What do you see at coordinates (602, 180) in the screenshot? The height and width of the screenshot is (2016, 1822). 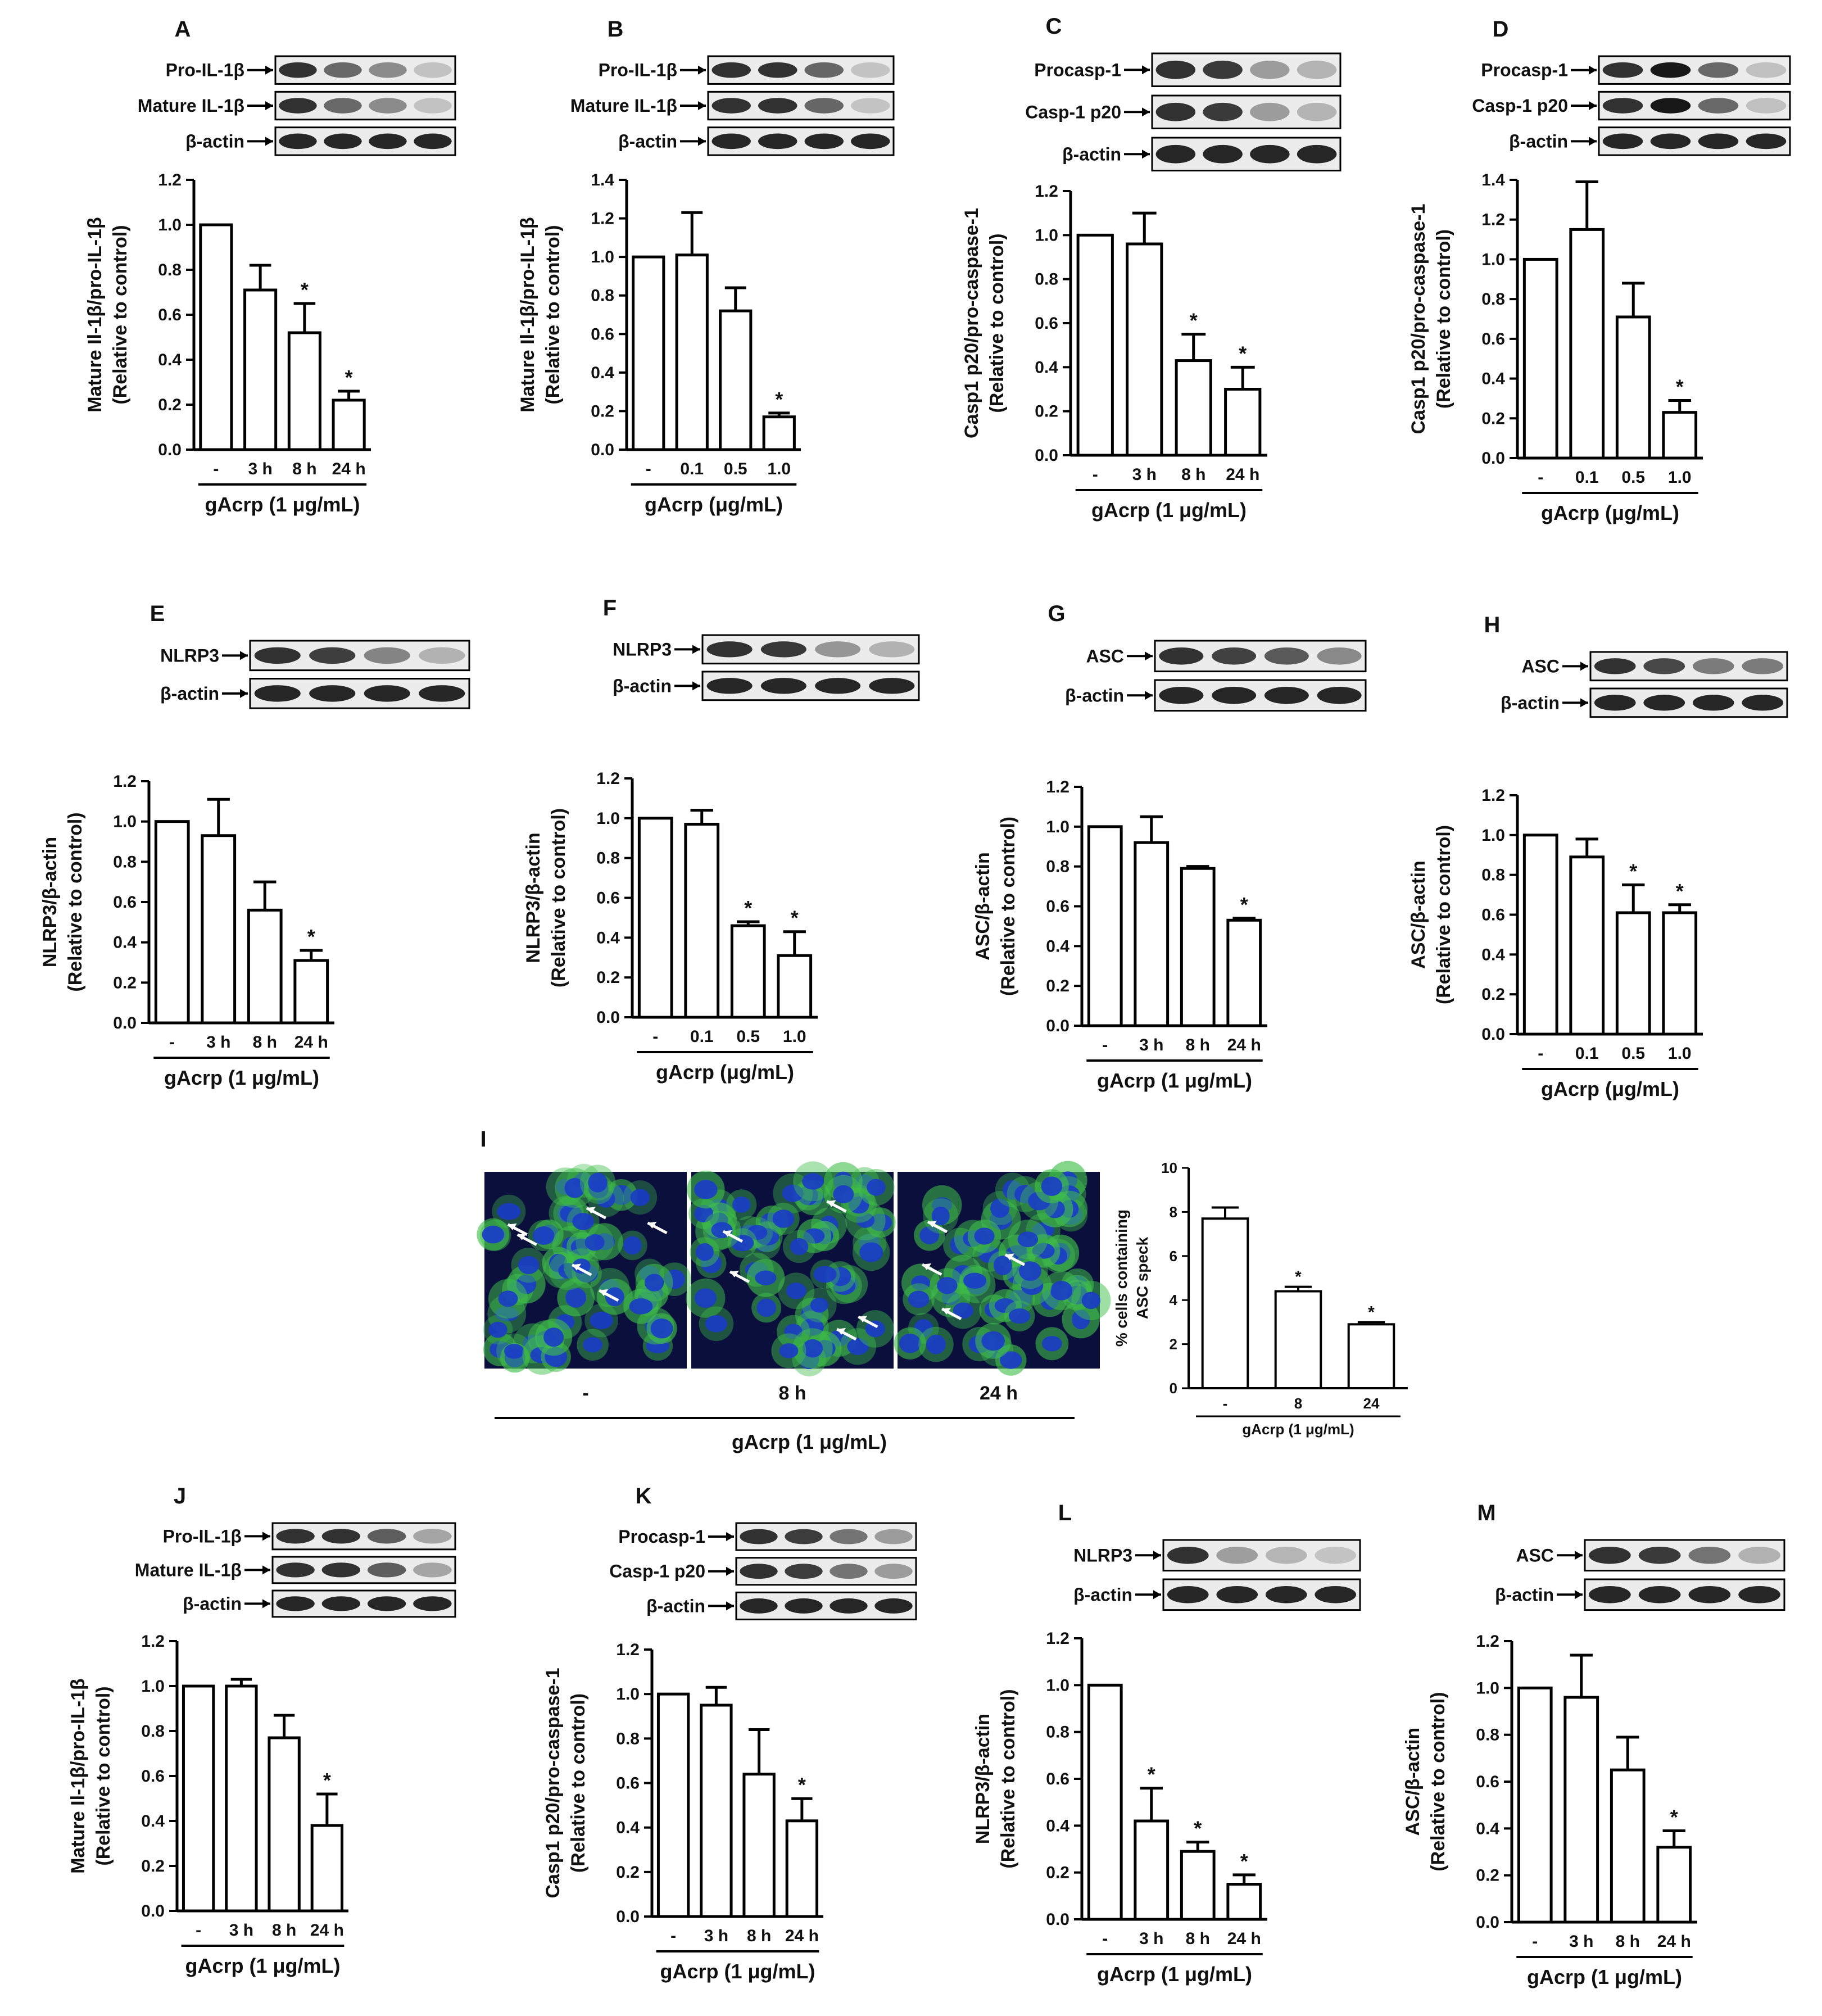 I see `y-tick-label: 1.4` at bounding box center [602, 180].